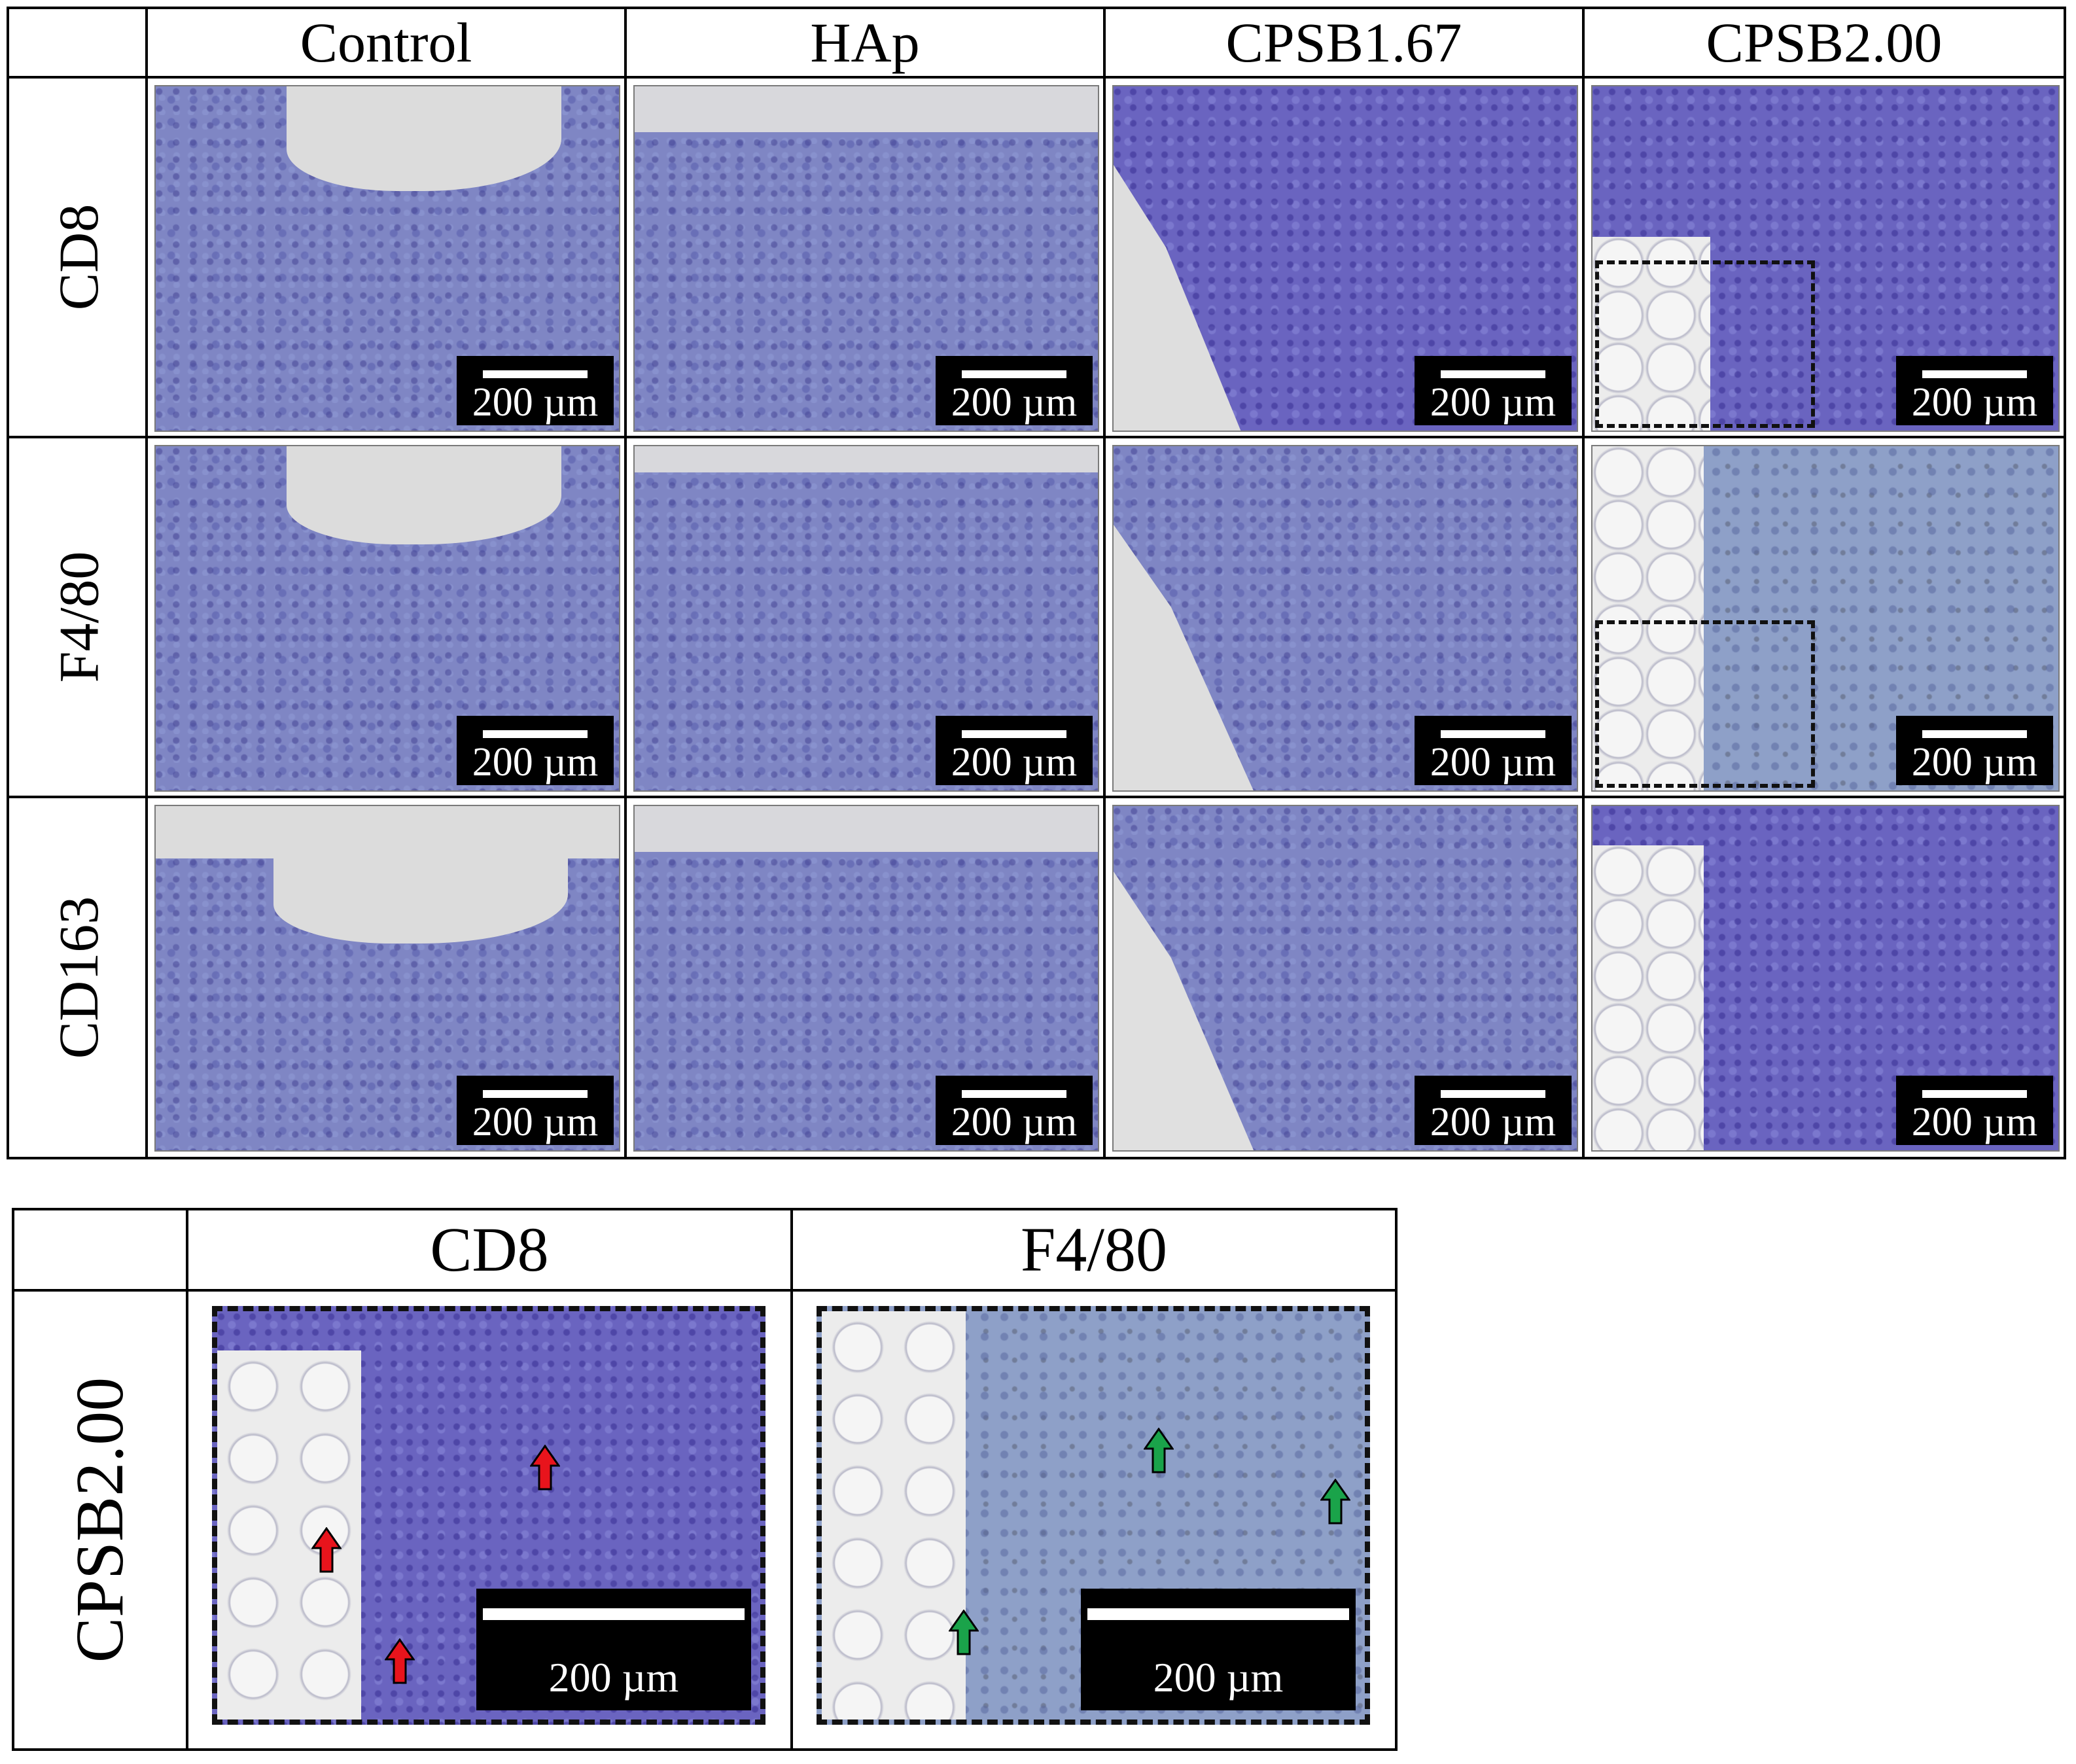  What do you see at coordinates (78, 257) in the screenshot?
I see `row-header-cd8: CD8` at bounding box center [78, 257].